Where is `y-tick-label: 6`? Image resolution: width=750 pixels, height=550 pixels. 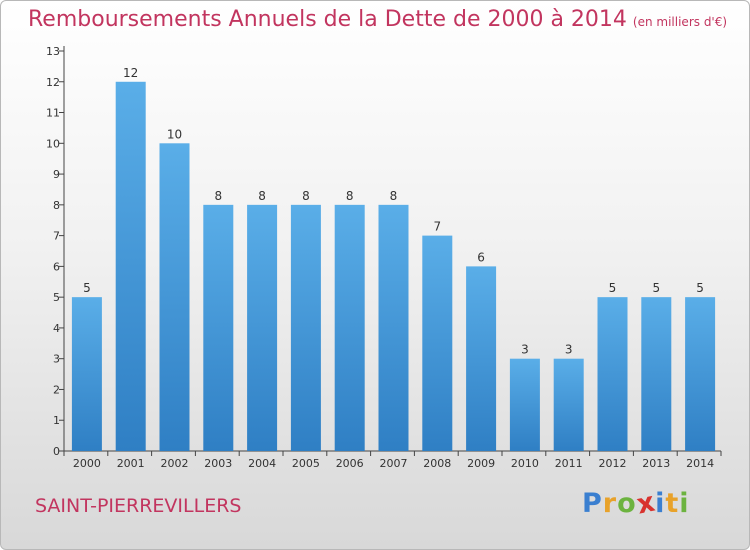
y-tick-label: 6 is located at coordinates (56, 266).